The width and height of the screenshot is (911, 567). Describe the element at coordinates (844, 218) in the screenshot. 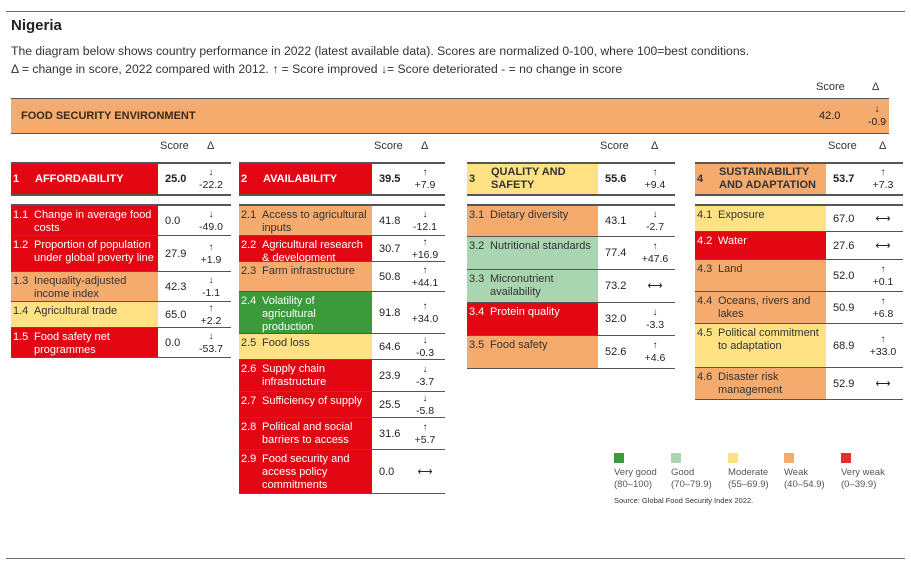

I see `indicator-score: 67.0` at that location.